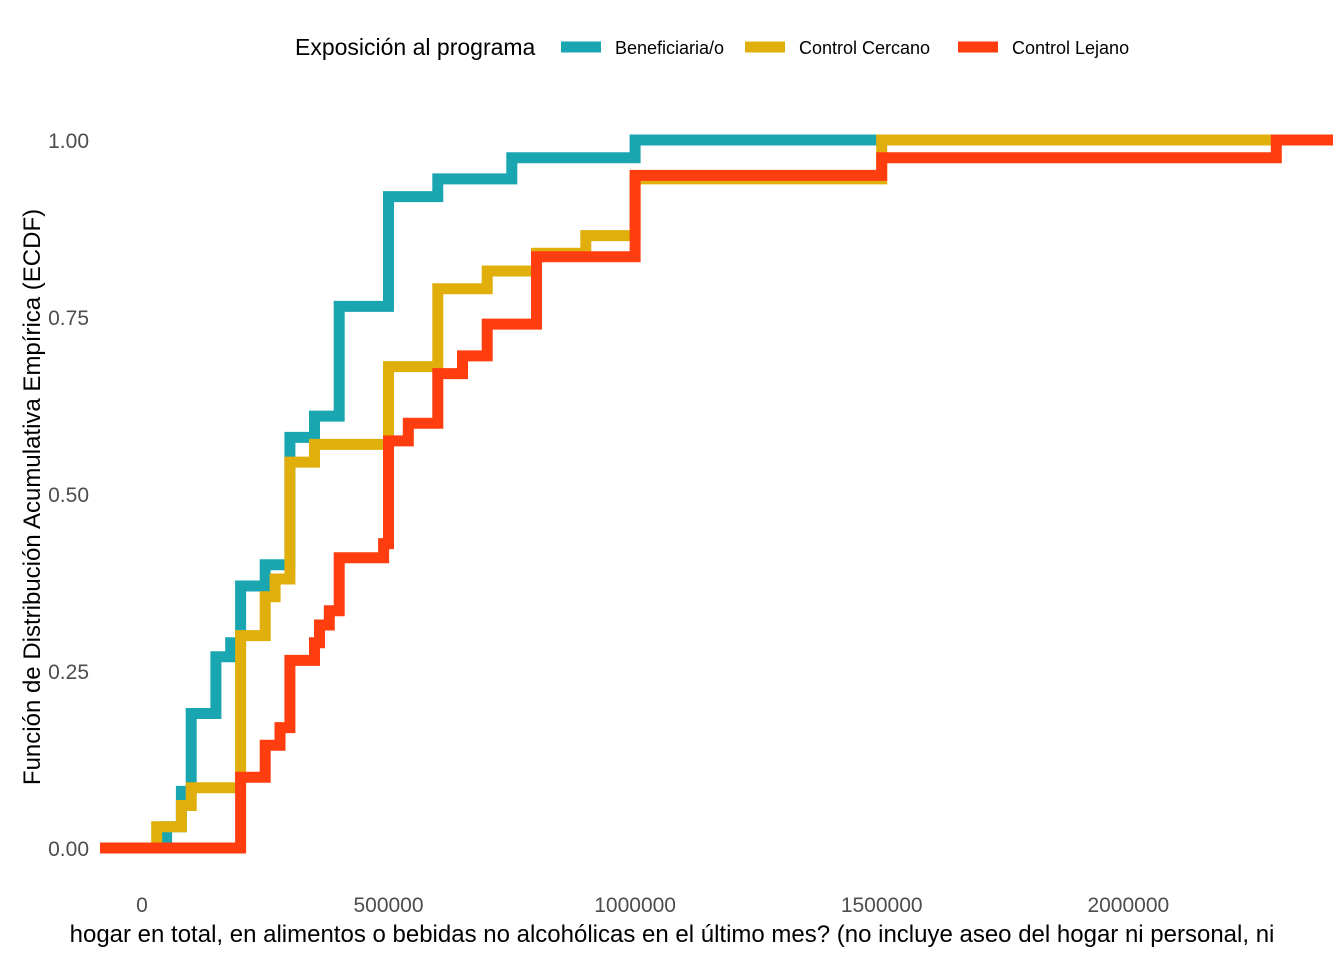 This screenshot has height=960, width=1344. Describe the element at coordinates (864, 48) in the screenshot. I see `legend-label: Control Cercano` at that location.